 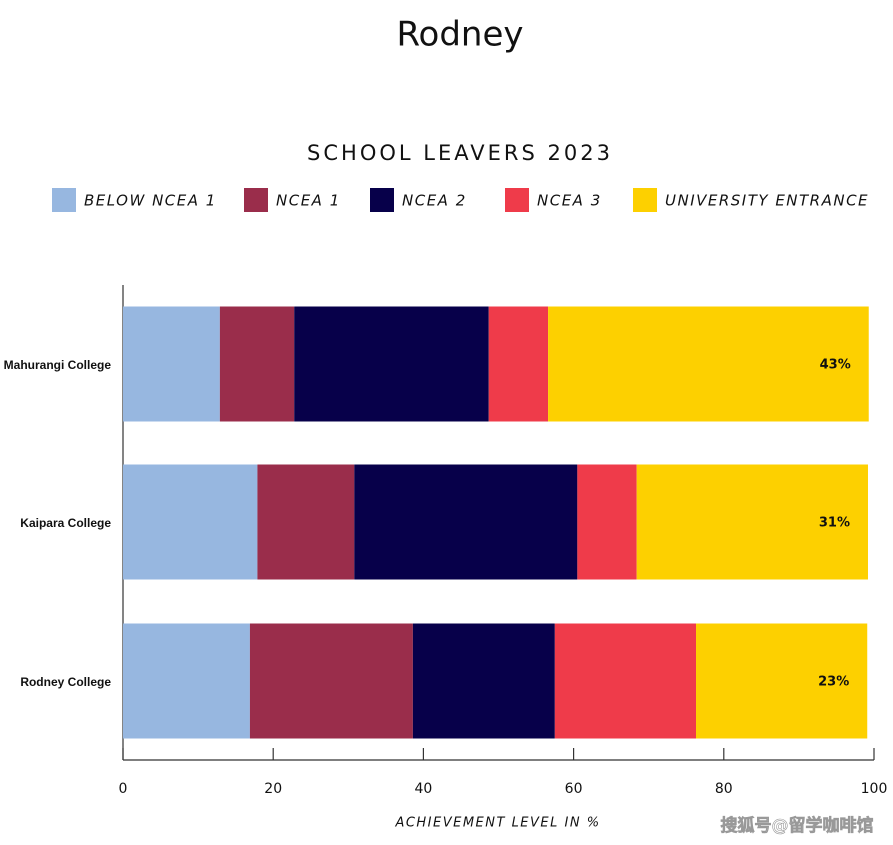 What do you see at coordinates (797, 825) in the screenshot?
I see `watermark: 搜狐号@留学咖啡馆` at bounding box center [797, 825].